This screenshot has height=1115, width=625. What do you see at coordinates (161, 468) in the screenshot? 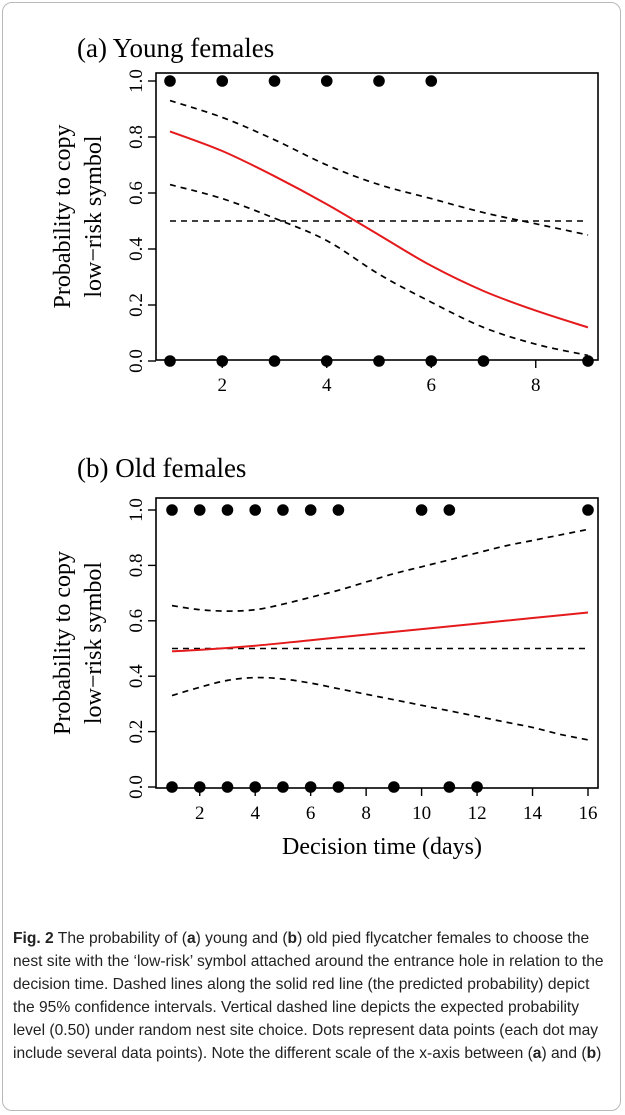
I see `chart-title: (b) Old females` at bounding box center [161, 468].